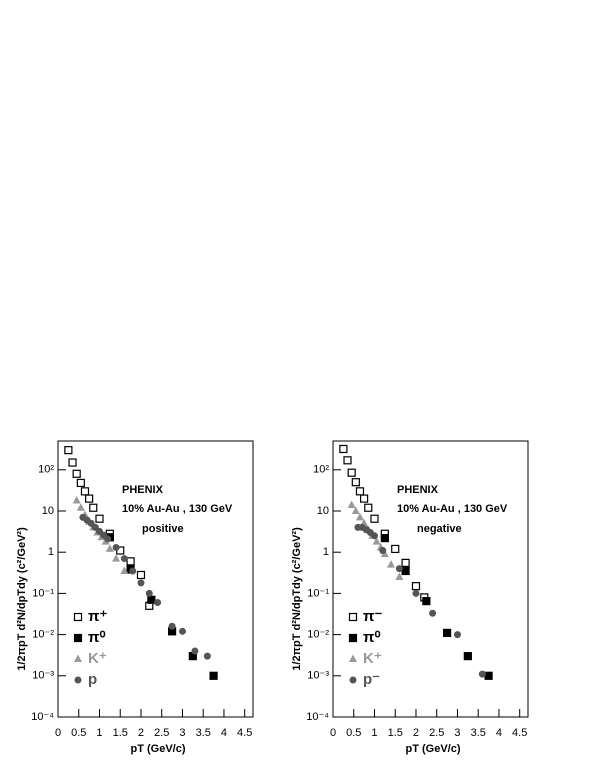 The height and width of the screenshot is (776, 599). Describe the element at coordinates (439, 529) in the screenshot. I see `annotation: negative` at that location.